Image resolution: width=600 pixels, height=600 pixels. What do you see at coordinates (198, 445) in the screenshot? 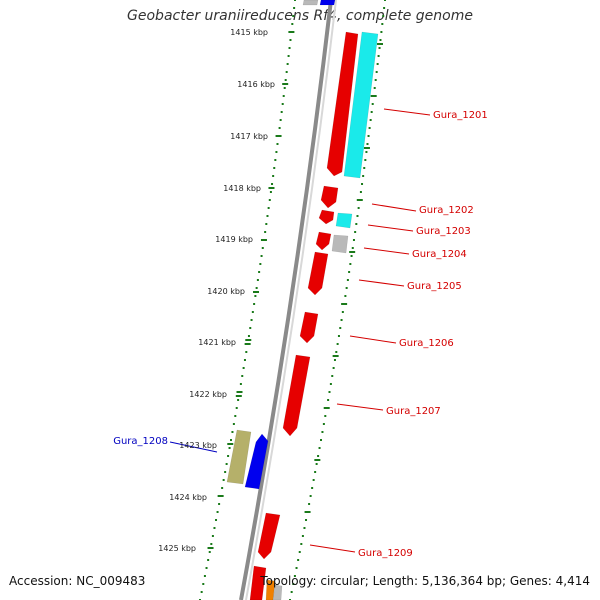
I see `kbp-tick-label: 1423 kbp` at bounding box center [198, 445].